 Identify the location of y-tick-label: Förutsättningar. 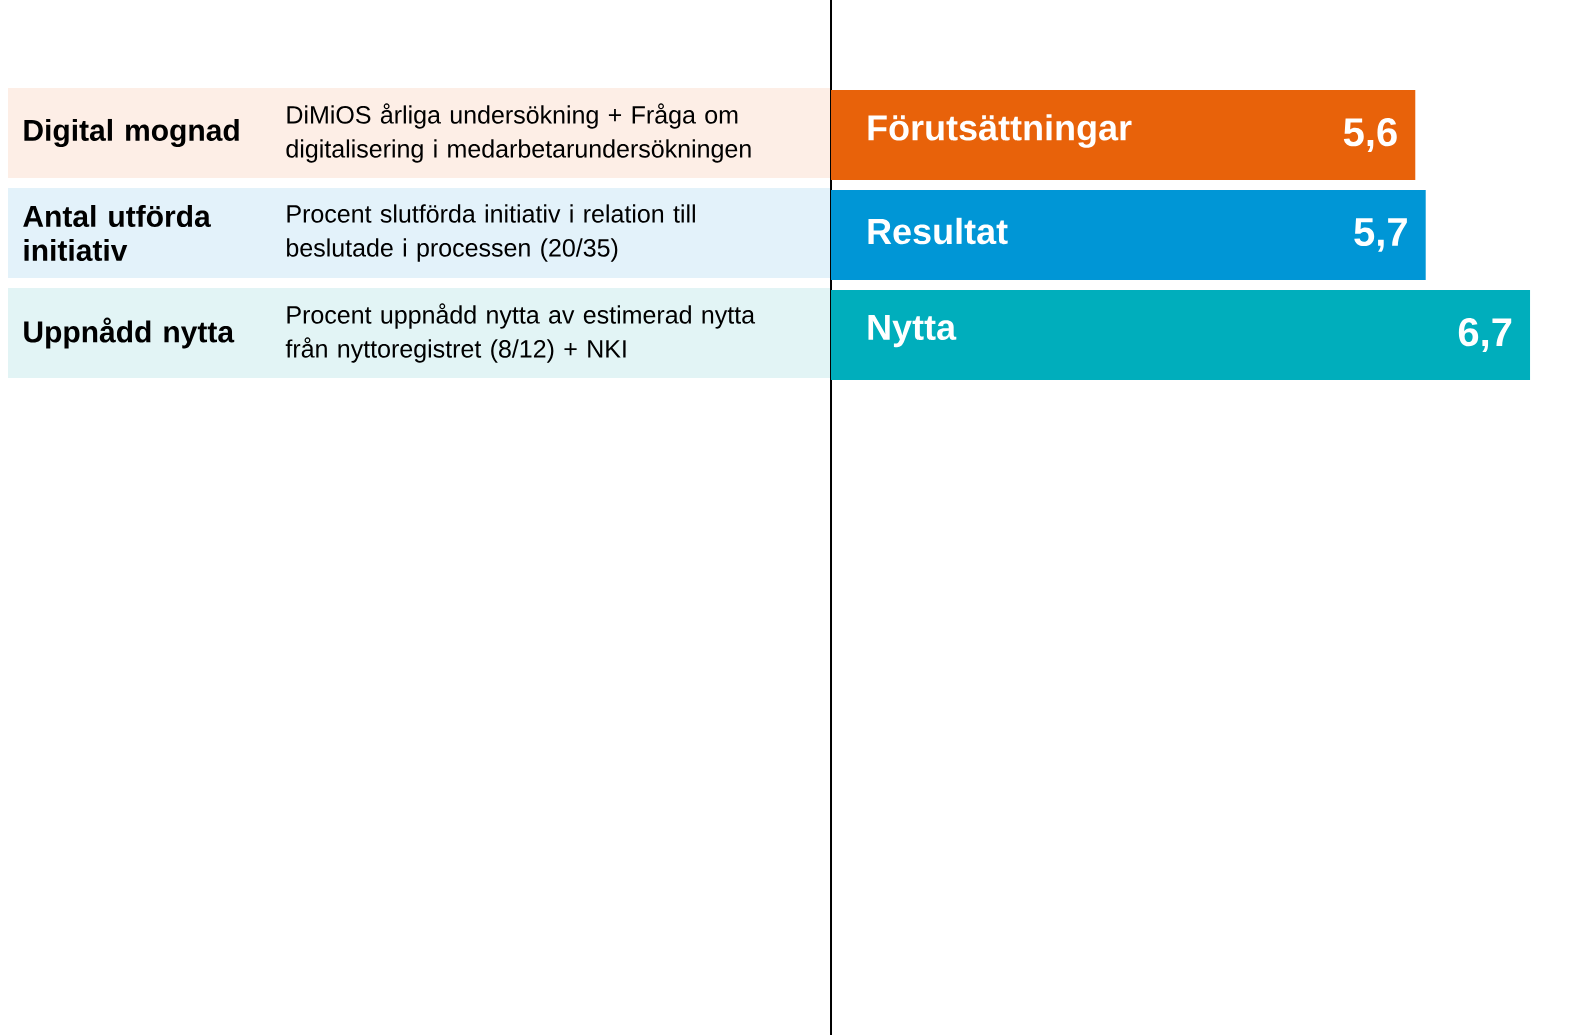
(1000, 131).